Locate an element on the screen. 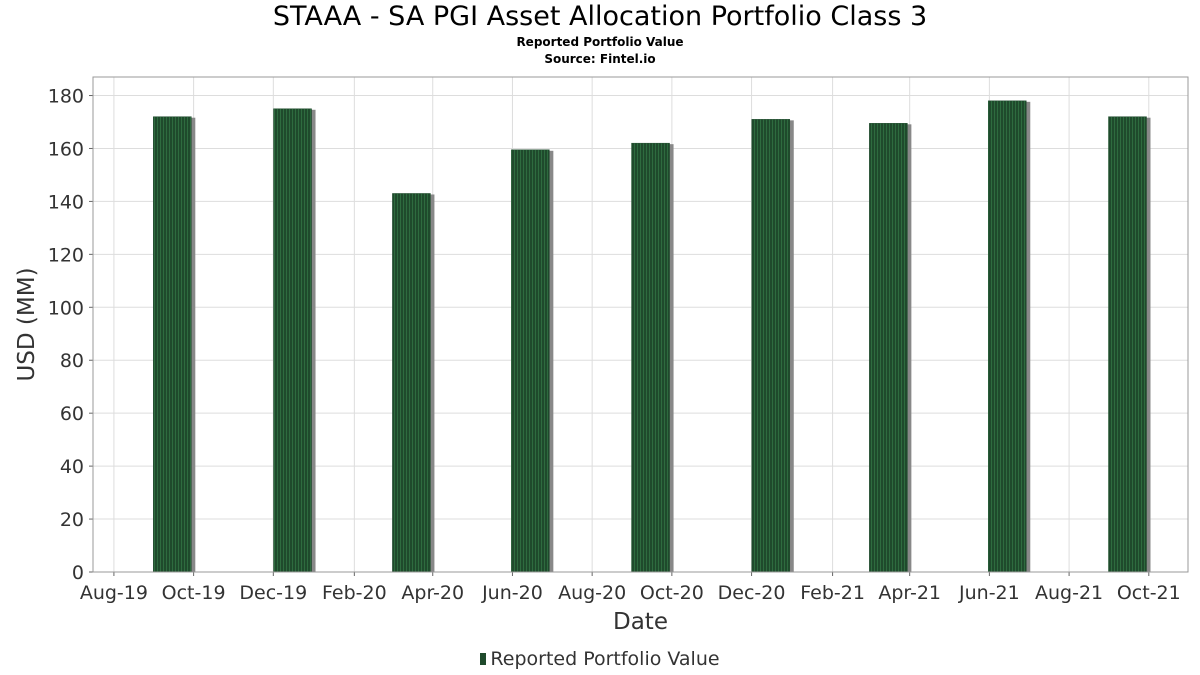 The height and width of the screenshot is (675, 1200). y-tick-label: 140 is located at coordinates (66, 202).